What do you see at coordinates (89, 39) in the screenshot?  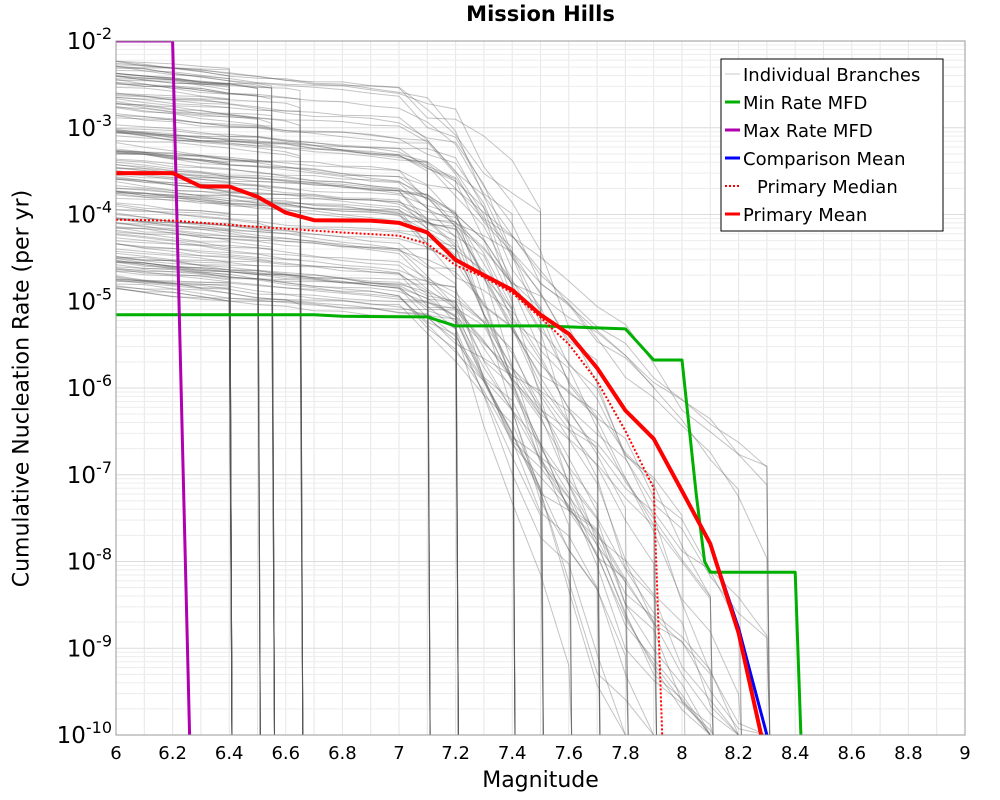 I see `y-tick-label: 10⁻²` at bounding box center [89, 39].